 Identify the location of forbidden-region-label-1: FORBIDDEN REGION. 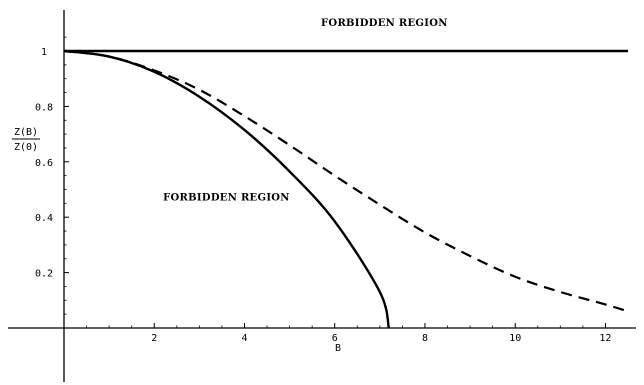
(384, 23).